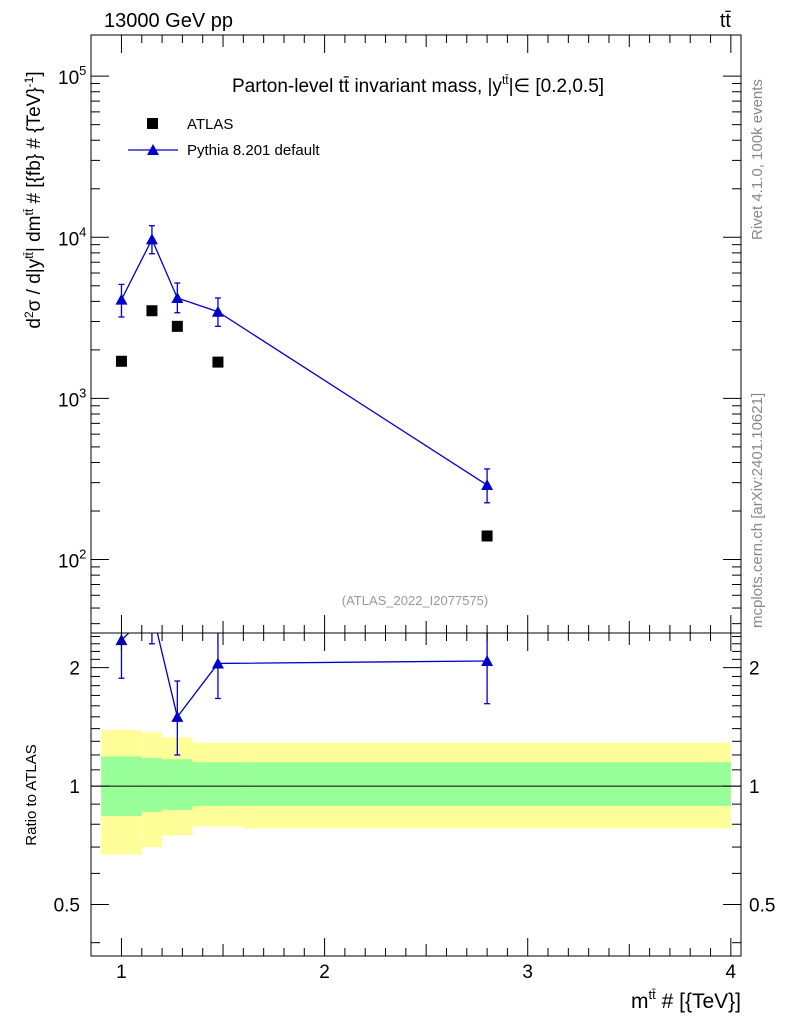 Image resolution: width=786 pixels, height=1024 pixels. What do you see at coordinates (757, 159) in the screenshot?
I see `rivet-version-label: Rivet 4.1.0, 100k events` at bounding box center [757, 159].